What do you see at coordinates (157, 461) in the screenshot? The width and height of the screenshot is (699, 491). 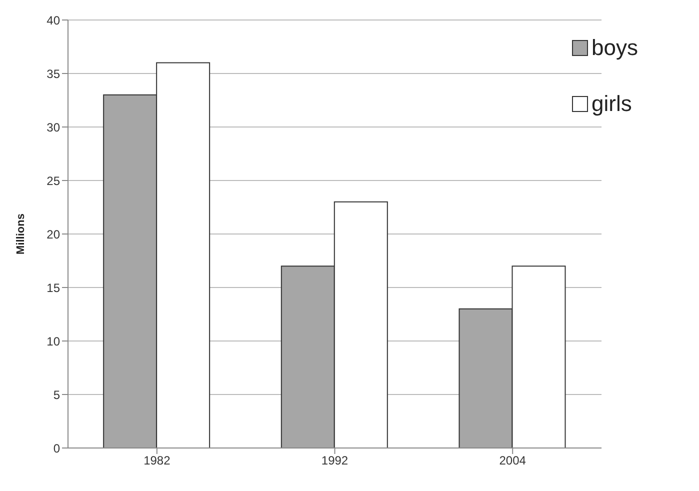 I see `x-tick-label: 1982` at bounding box center [157, 461].